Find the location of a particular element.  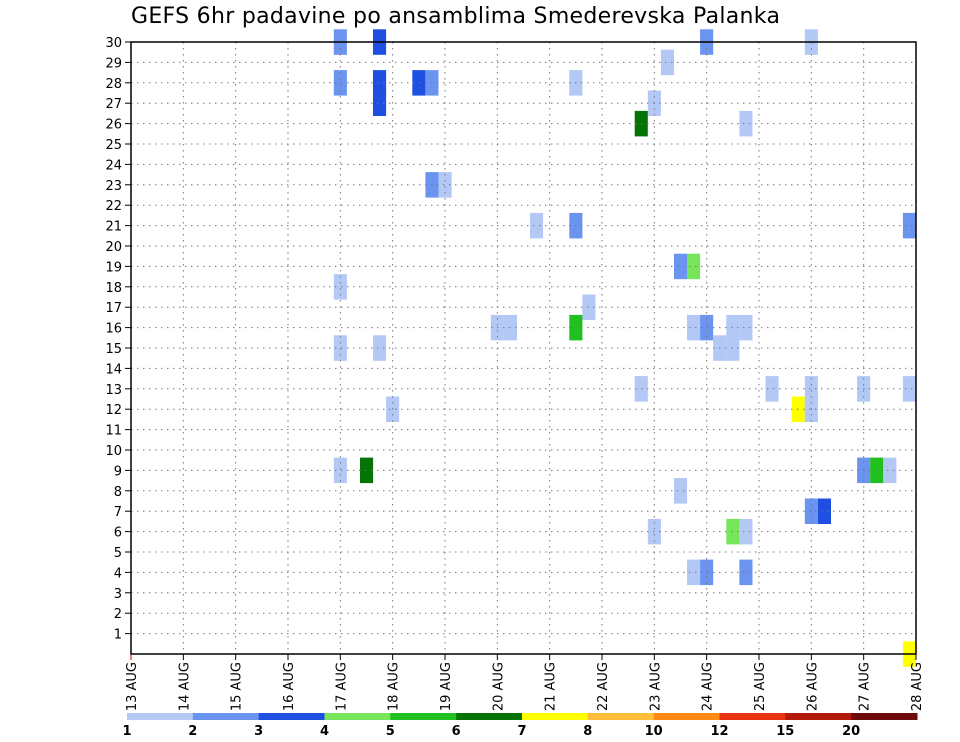

legend-label: 1 is located at coordinates (126, 731).